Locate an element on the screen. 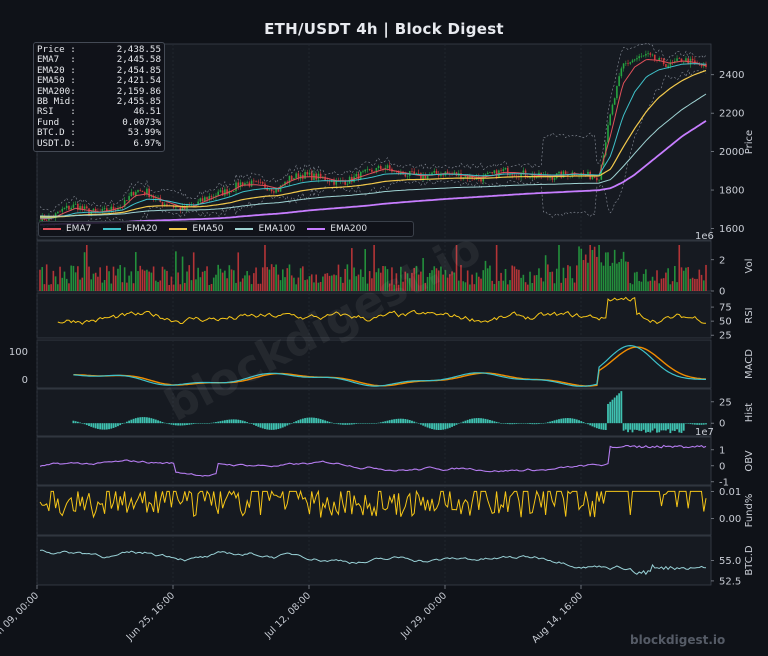  line-ema200 is located at coordinates (373, 173).